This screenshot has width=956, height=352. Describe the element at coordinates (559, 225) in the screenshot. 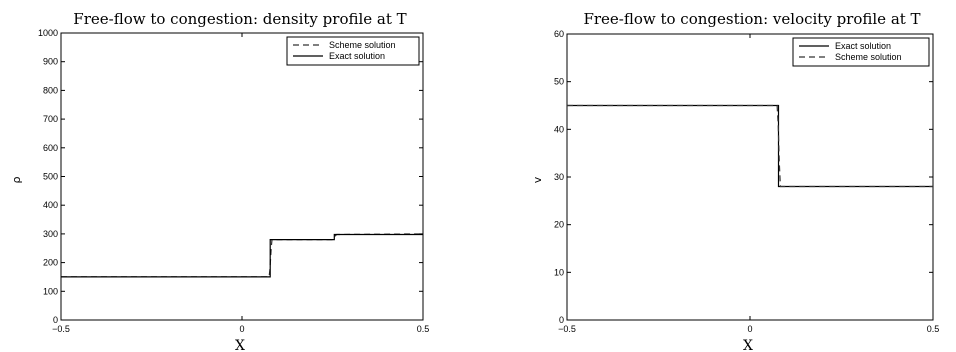

I see `velocity-y-tick-label: 20` at that location.